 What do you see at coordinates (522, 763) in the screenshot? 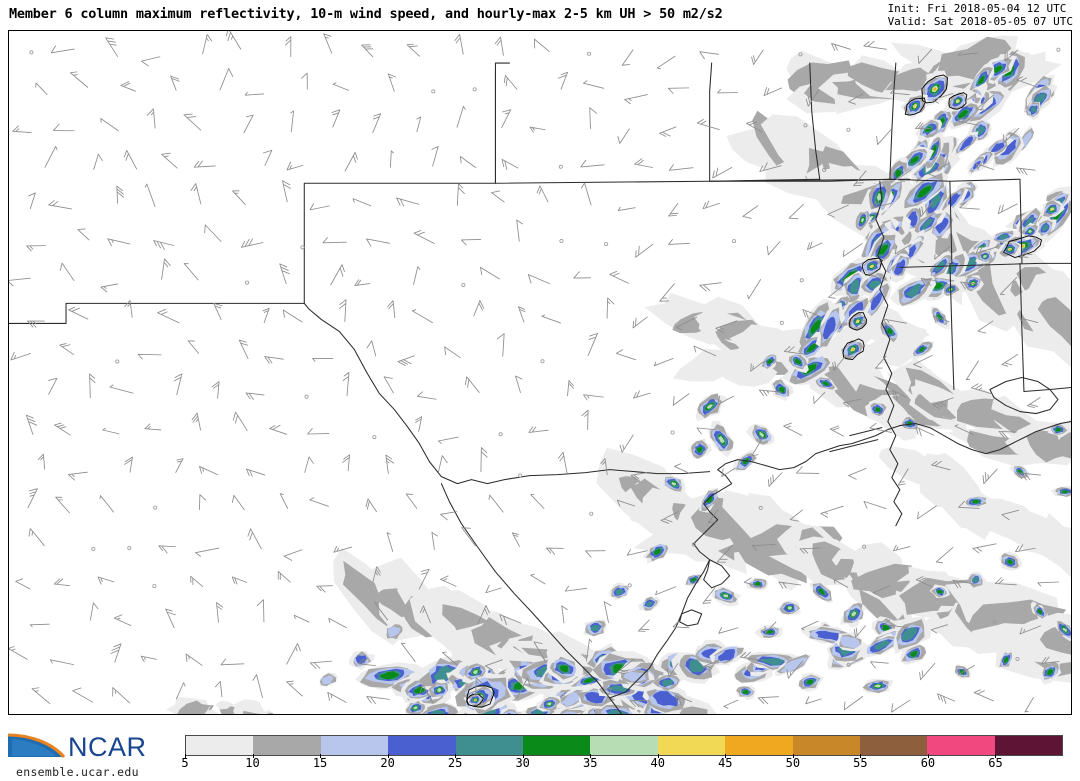
I see `colorbar-tick-label: 30` at bounding box center [522, 763].